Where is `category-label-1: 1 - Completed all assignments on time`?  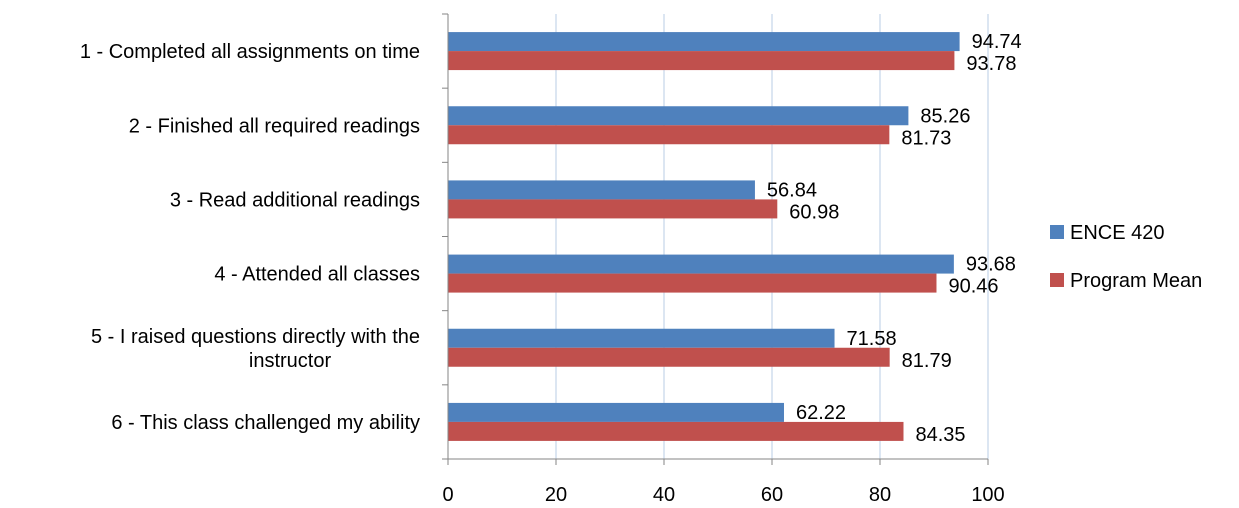 category-label-1: 1 - Completed all assignments on time is located at coordinates (250, 52).